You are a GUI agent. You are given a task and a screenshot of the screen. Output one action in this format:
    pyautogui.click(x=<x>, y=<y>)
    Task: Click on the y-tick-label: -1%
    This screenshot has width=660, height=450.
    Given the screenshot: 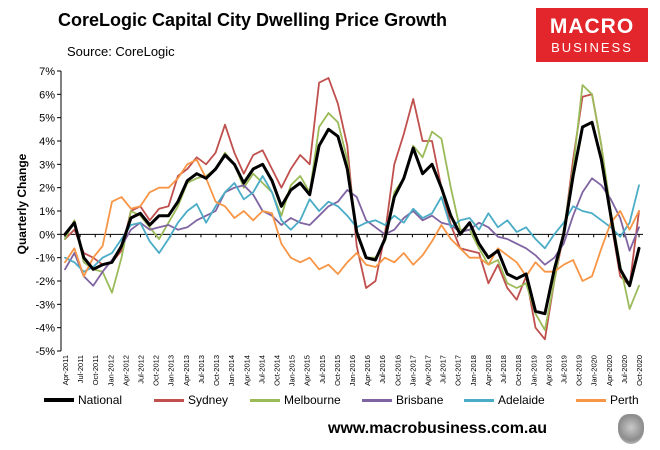 What is the action you would take?
    pyautogui.click(x=45, y=259)
    